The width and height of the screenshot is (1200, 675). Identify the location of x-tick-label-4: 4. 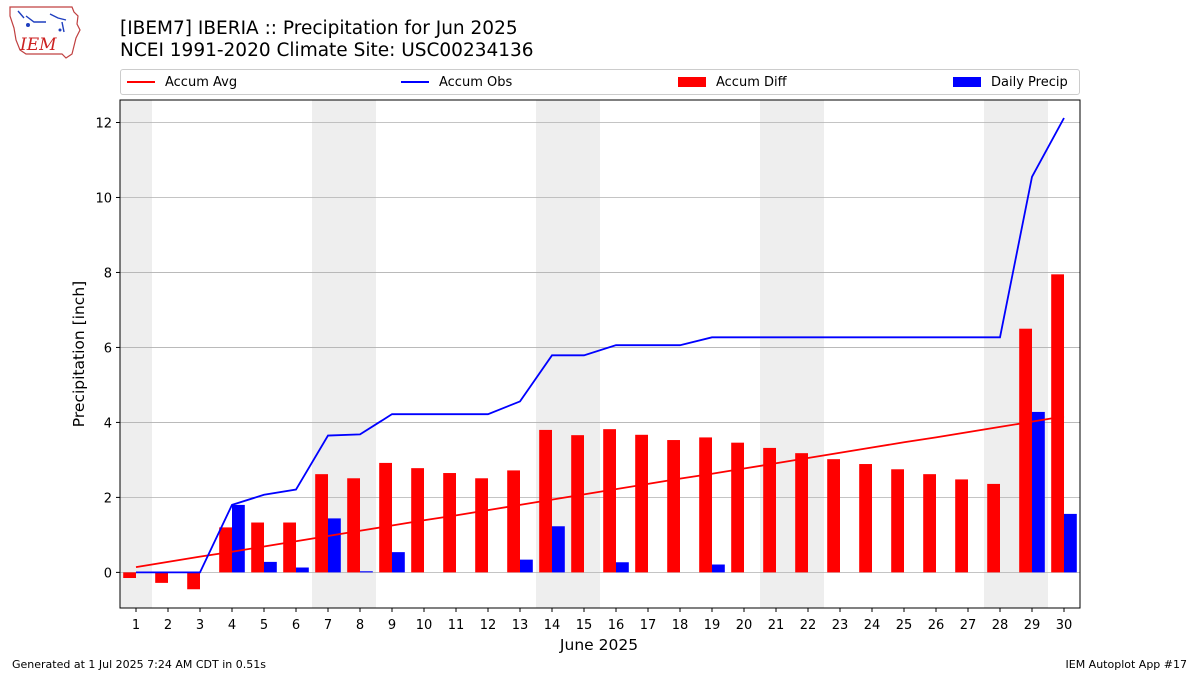
(232, 625).